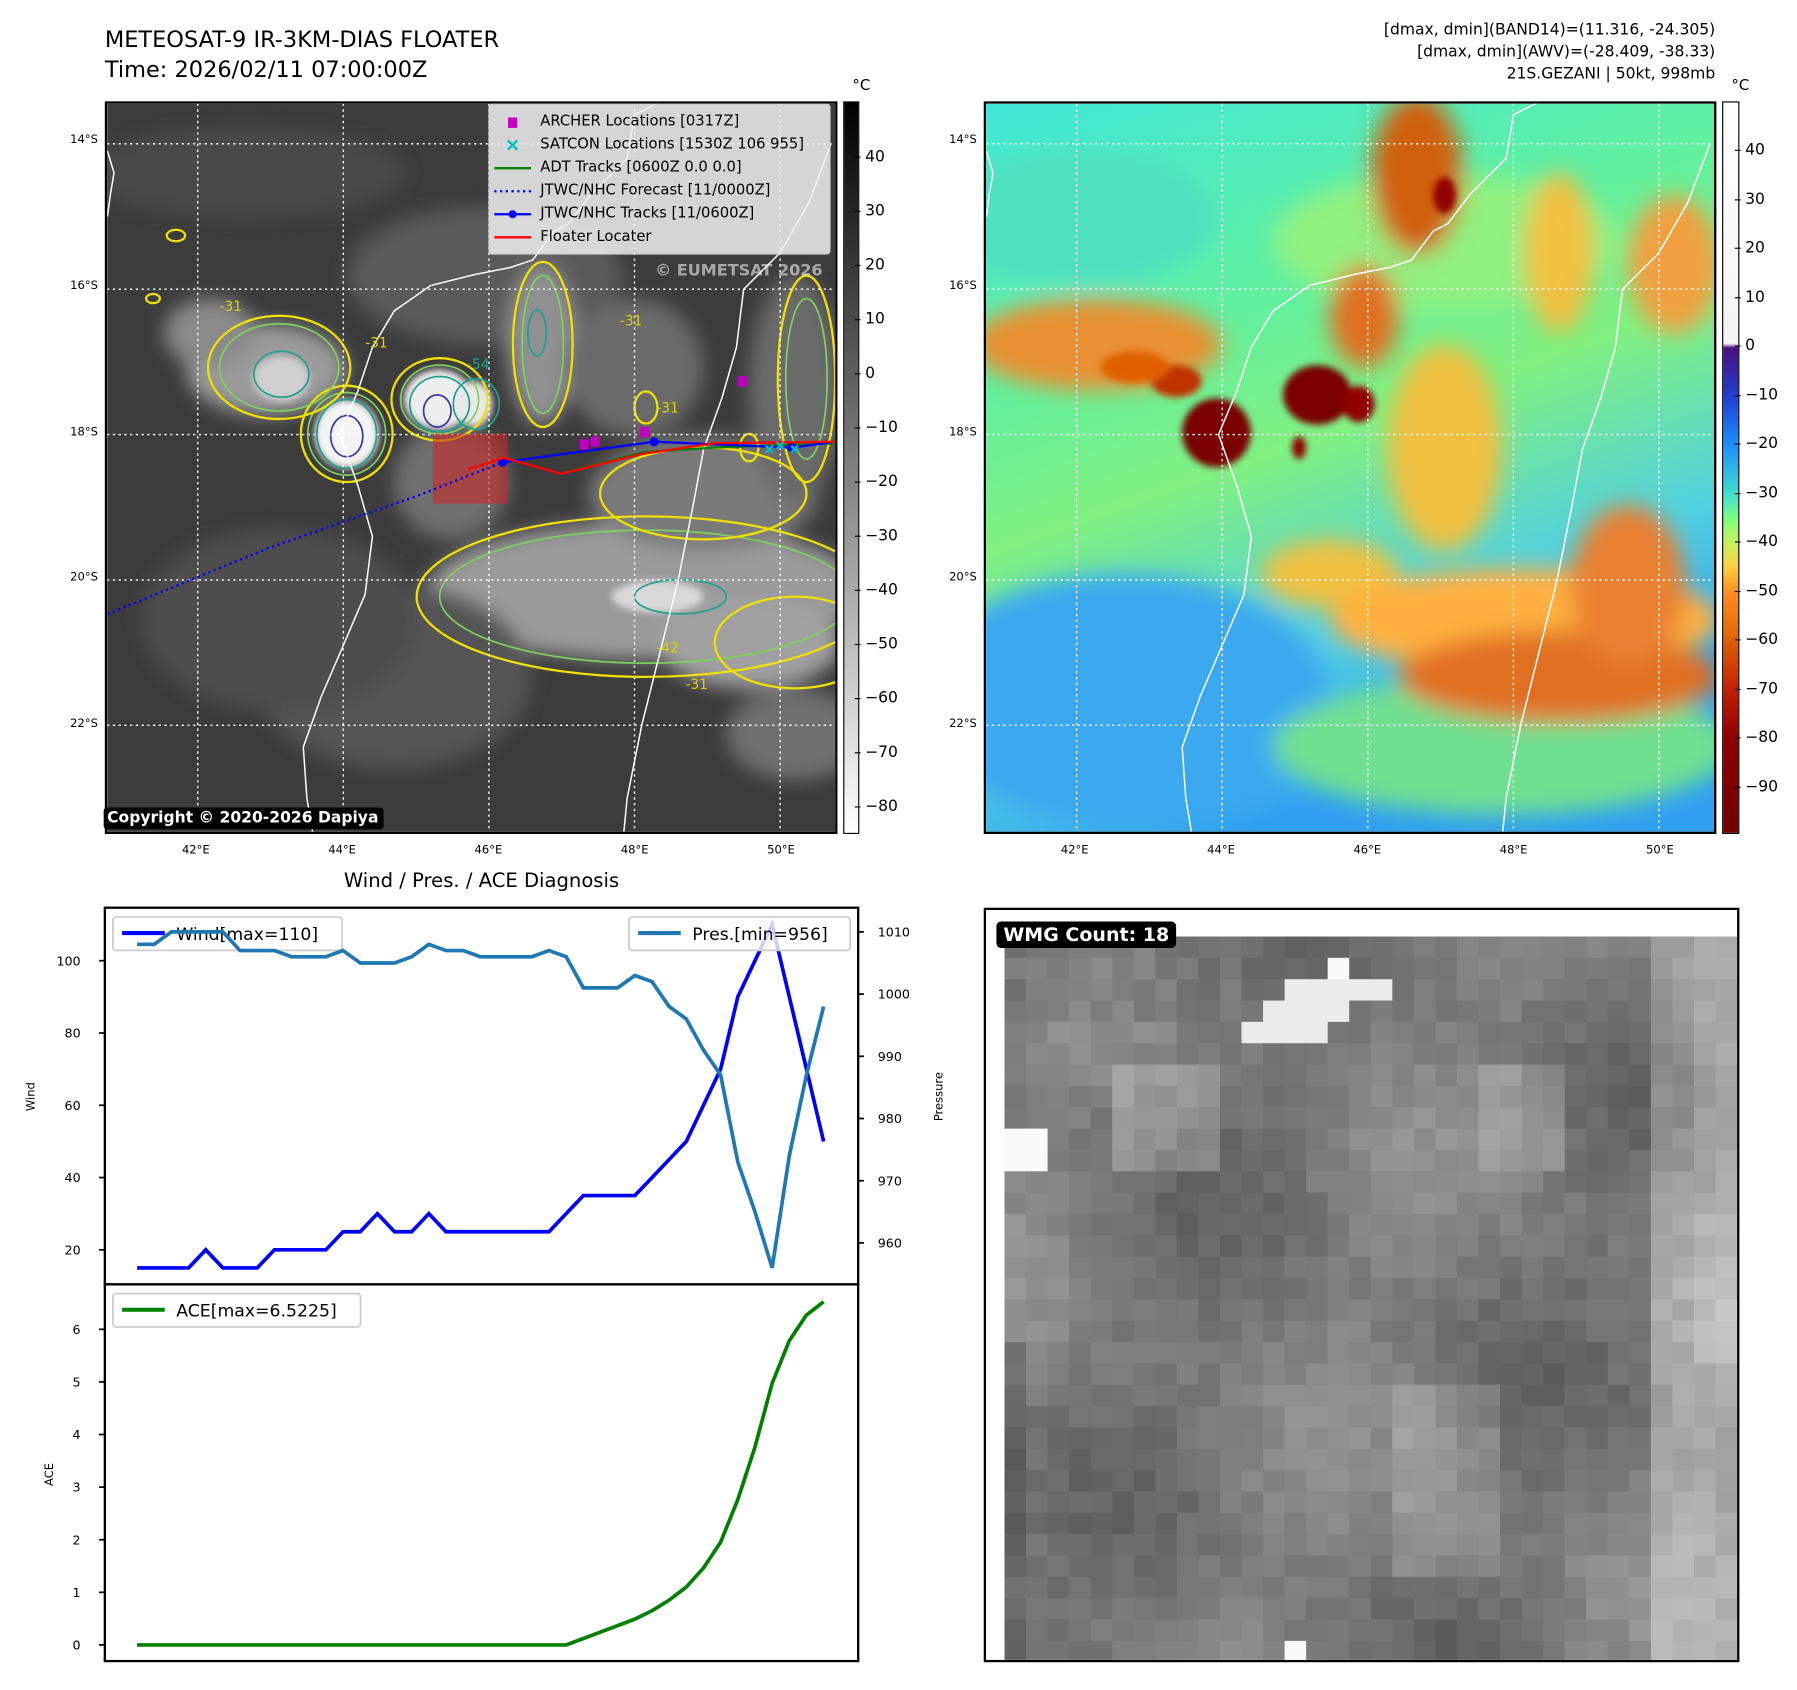 The height and width of the screenshot is (1690, 1797). What do you see at coordinates (876, 427) in the screenshot?
I see `colorbar-tick-label: −10` at bounding box center [876, 427].